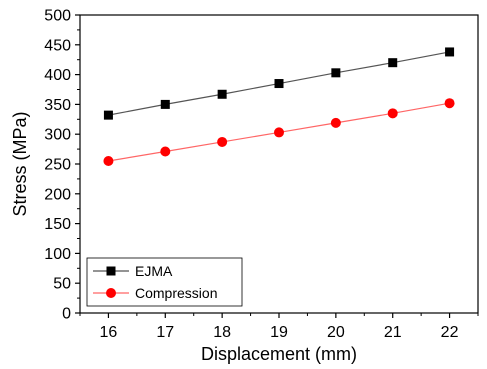  Describe the element at coordinates (165, 332) in the screenshot. I see `x-tick-label: 17` at that location.